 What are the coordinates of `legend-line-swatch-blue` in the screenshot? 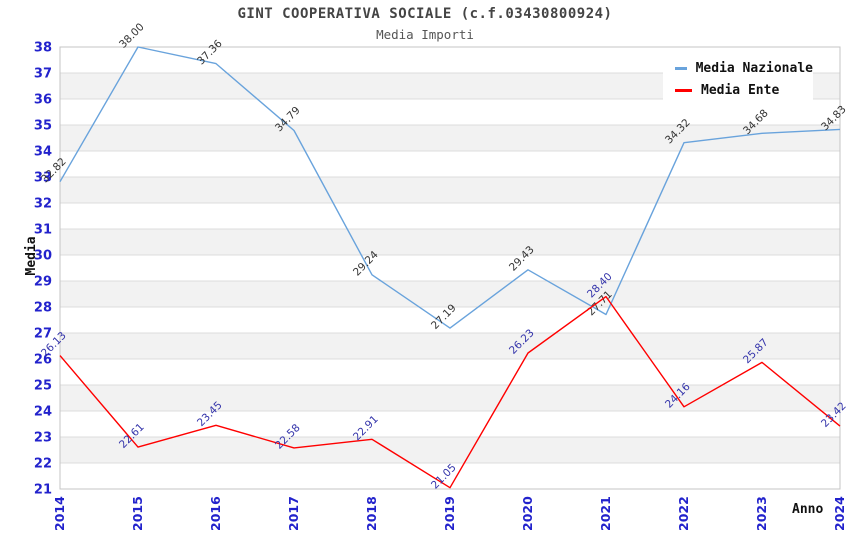 It's located at (681, 68).